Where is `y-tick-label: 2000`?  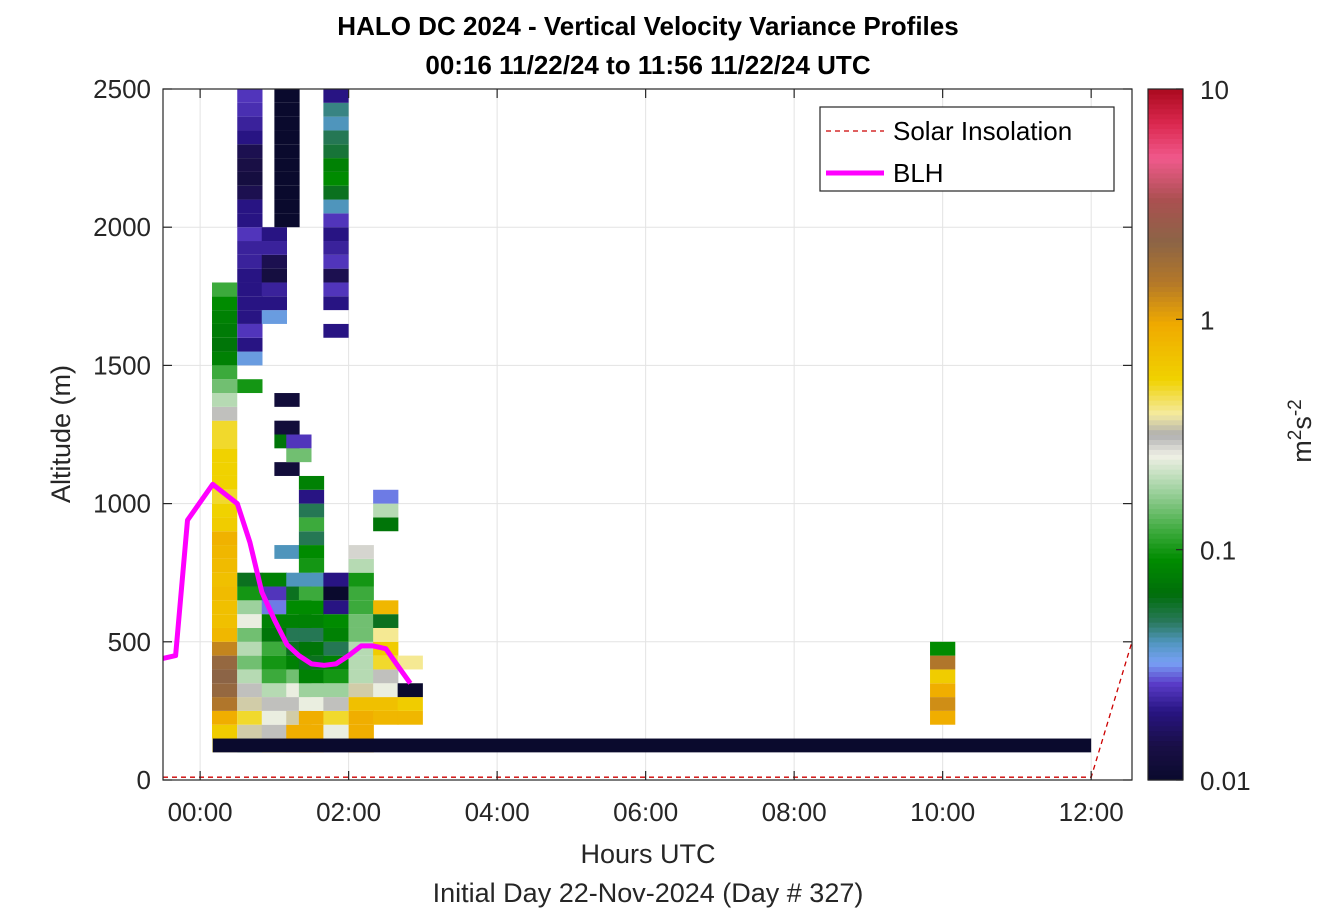 y-tick-label: 2000 is located at coordinates (122, 227).